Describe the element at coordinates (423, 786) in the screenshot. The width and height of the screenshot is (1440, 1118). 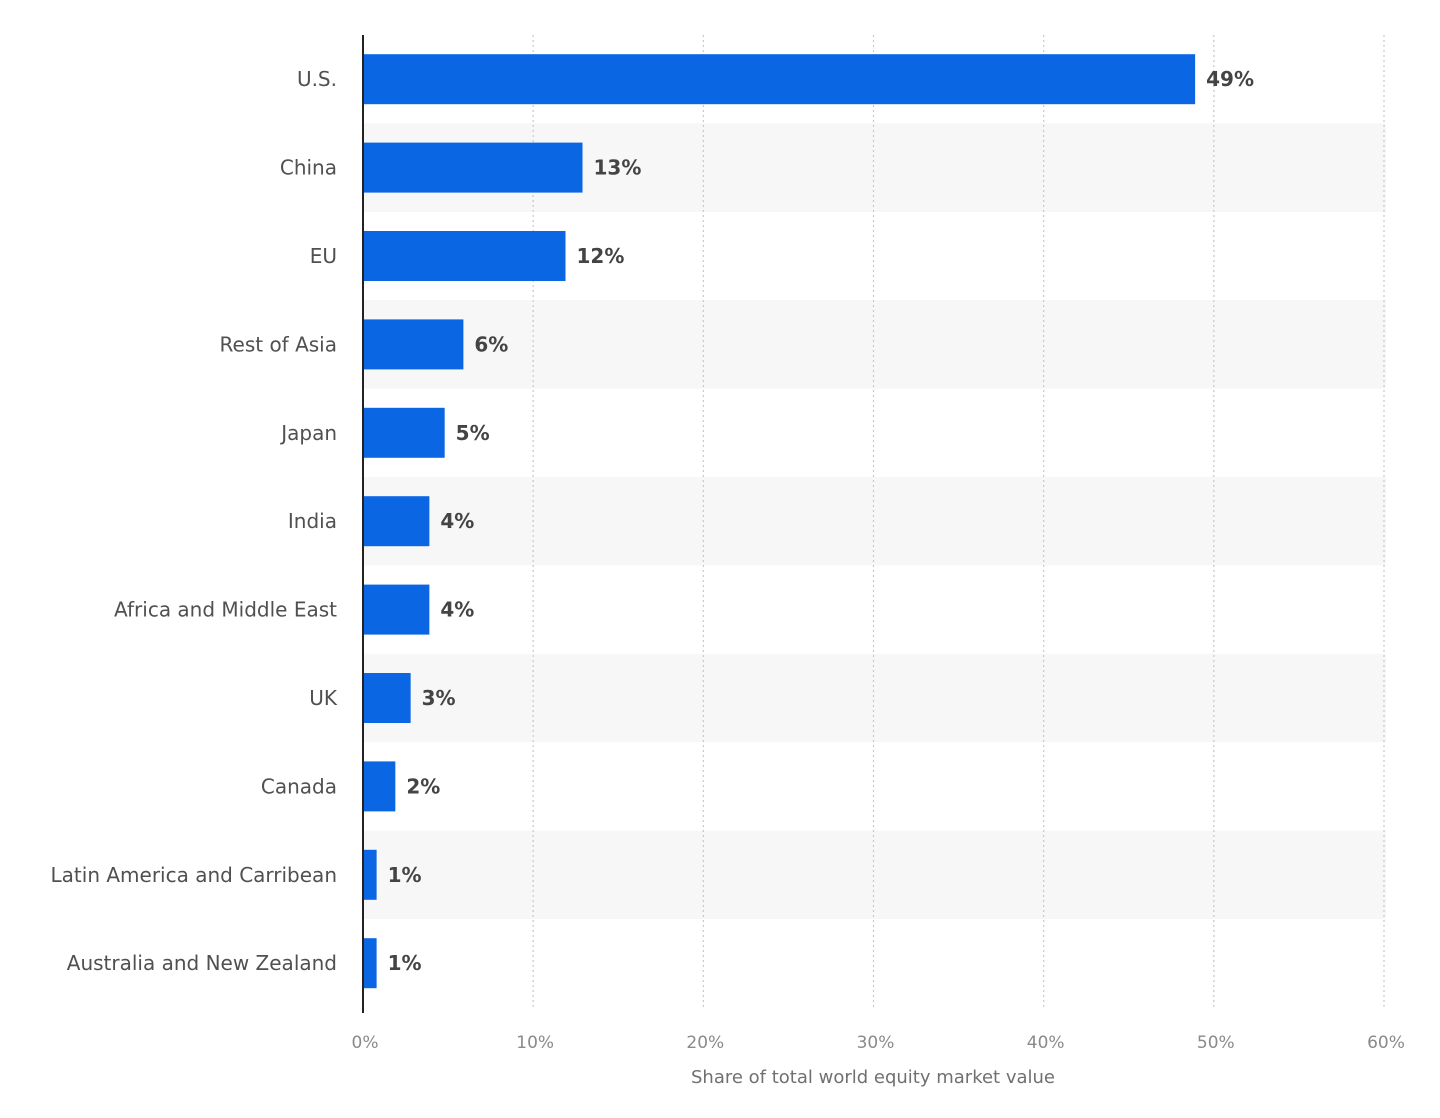
I see `value-label: 2%` at that location.